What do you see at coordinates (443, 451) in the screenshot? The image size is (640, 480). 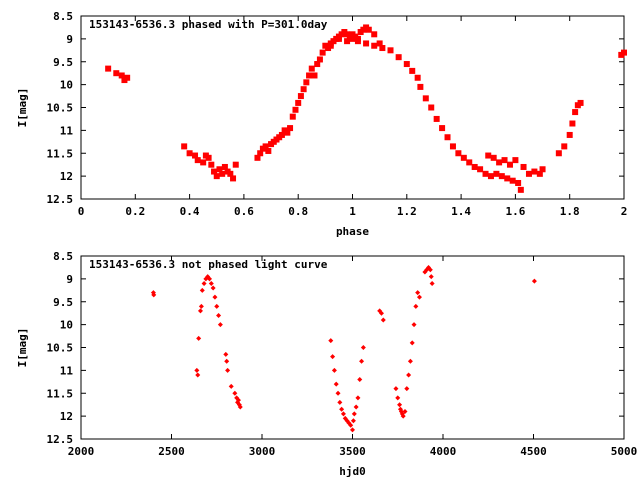 I see `unphased-x-tick-label: 4000` at bounding box center [443, 451].